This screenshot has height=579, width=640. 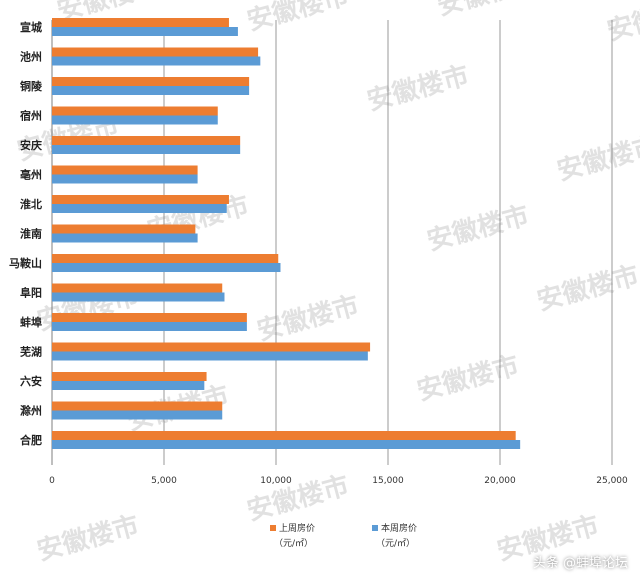 I want to click on watermark-12: 安徽楼市, so click(x=468, y=378).